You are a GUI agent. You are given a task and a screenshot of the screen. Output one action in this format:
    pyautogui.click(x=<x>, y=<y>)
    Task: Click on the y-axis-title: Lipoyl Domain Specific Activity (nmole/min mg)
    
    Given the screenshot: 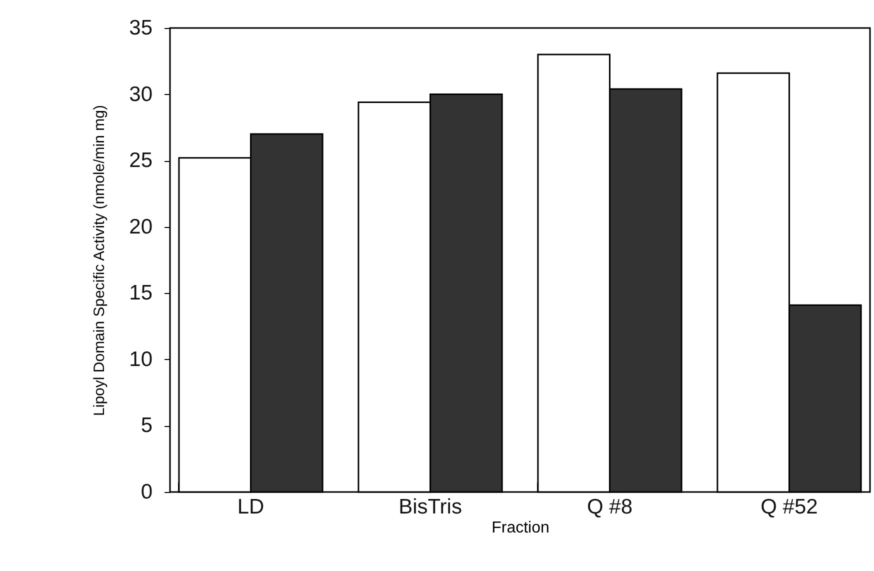 What is the action you would take?
    pyautogui.click(x=99, y=260)
    